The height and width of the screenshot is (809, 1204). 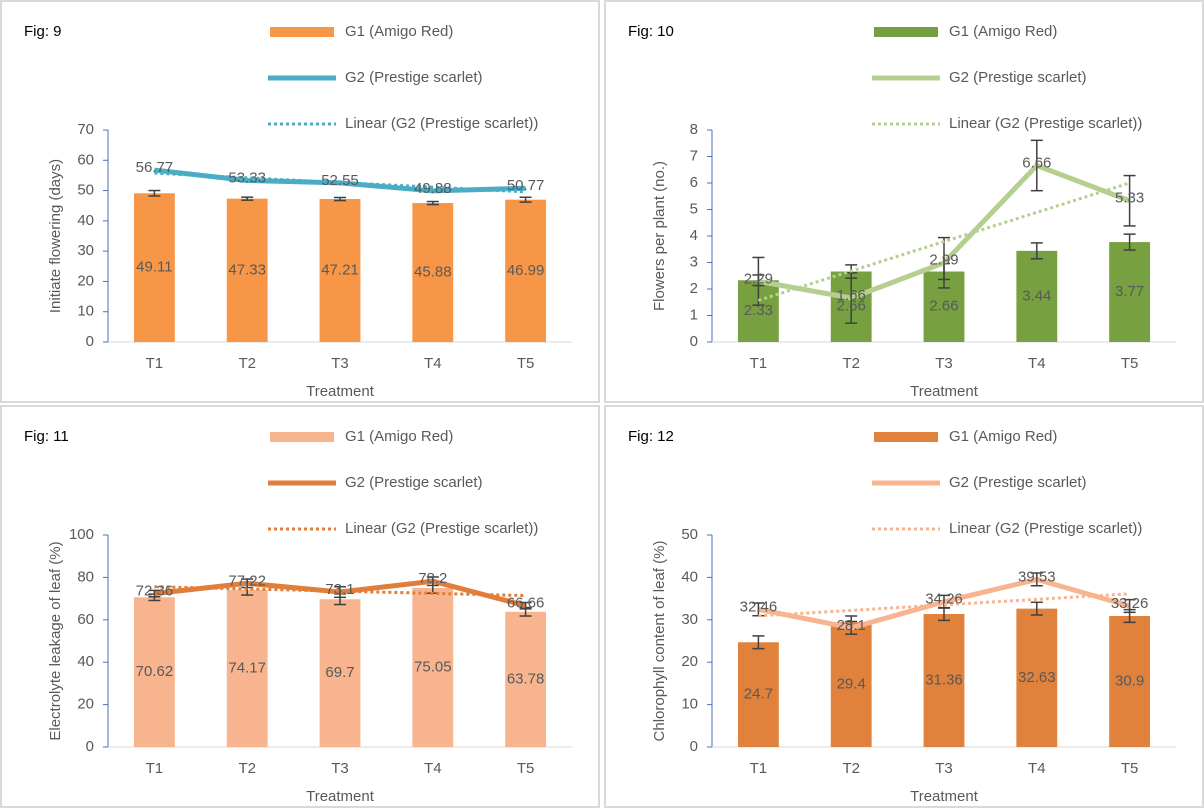 I want to click on data-label: 69.7, so click(x=339, y=672).